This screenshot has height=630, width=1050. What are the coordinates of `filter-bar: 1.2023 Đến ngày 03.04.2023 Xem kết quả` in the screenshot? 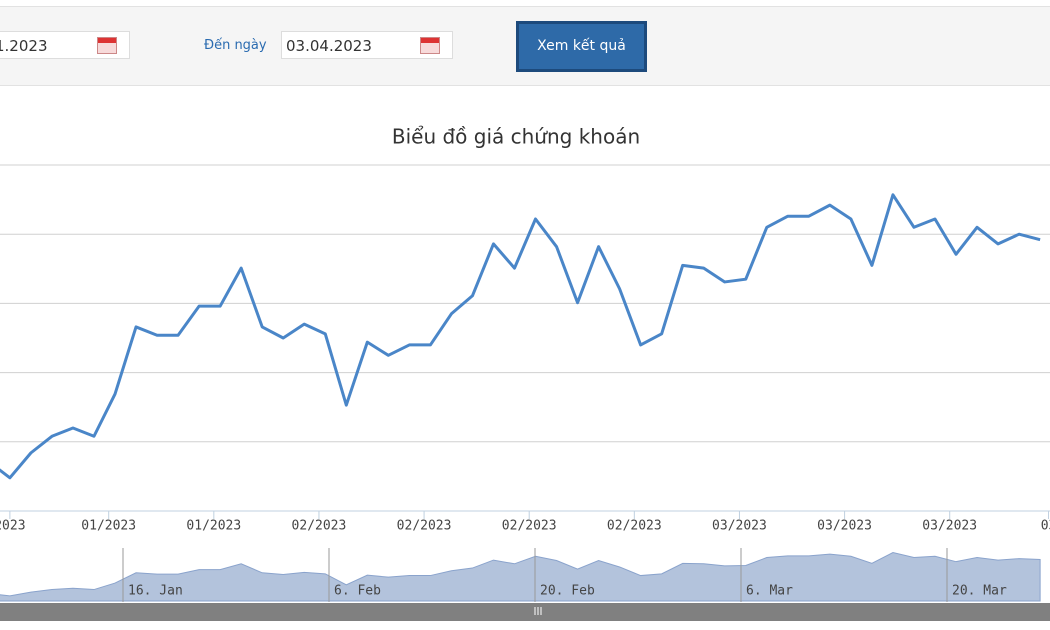 It's located at (525, 46).